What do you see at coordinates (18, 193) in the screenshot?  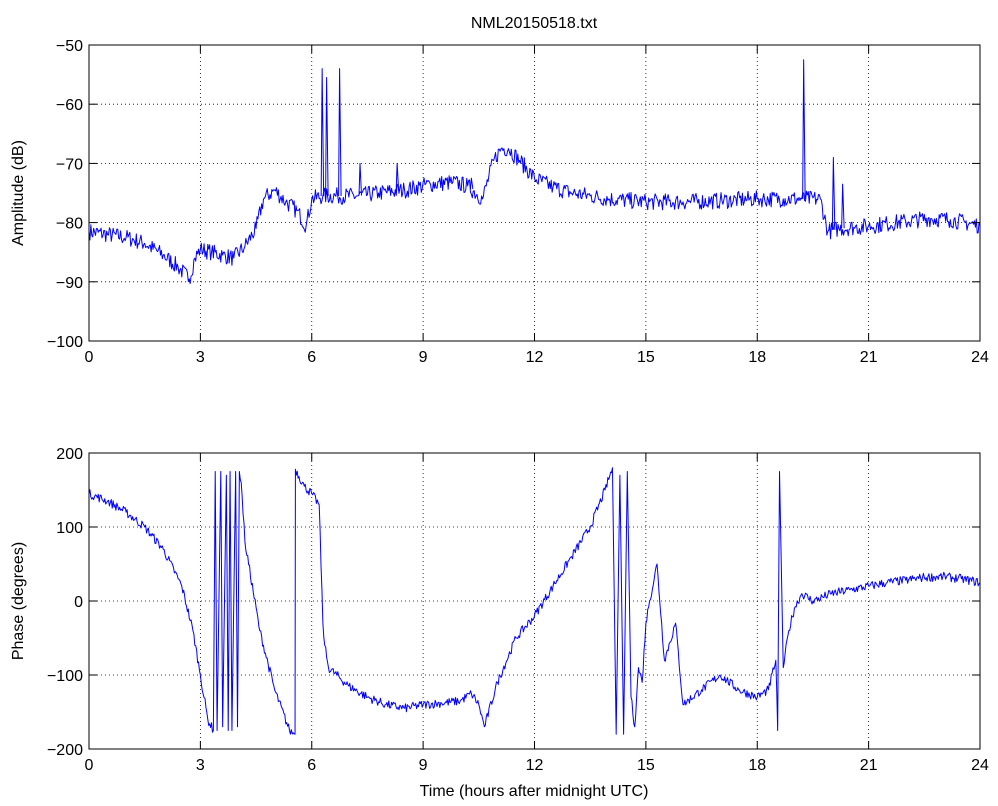 I see `amplitude-y-axis-label: Amplitude (dB)` at bounding box center [18, 193].